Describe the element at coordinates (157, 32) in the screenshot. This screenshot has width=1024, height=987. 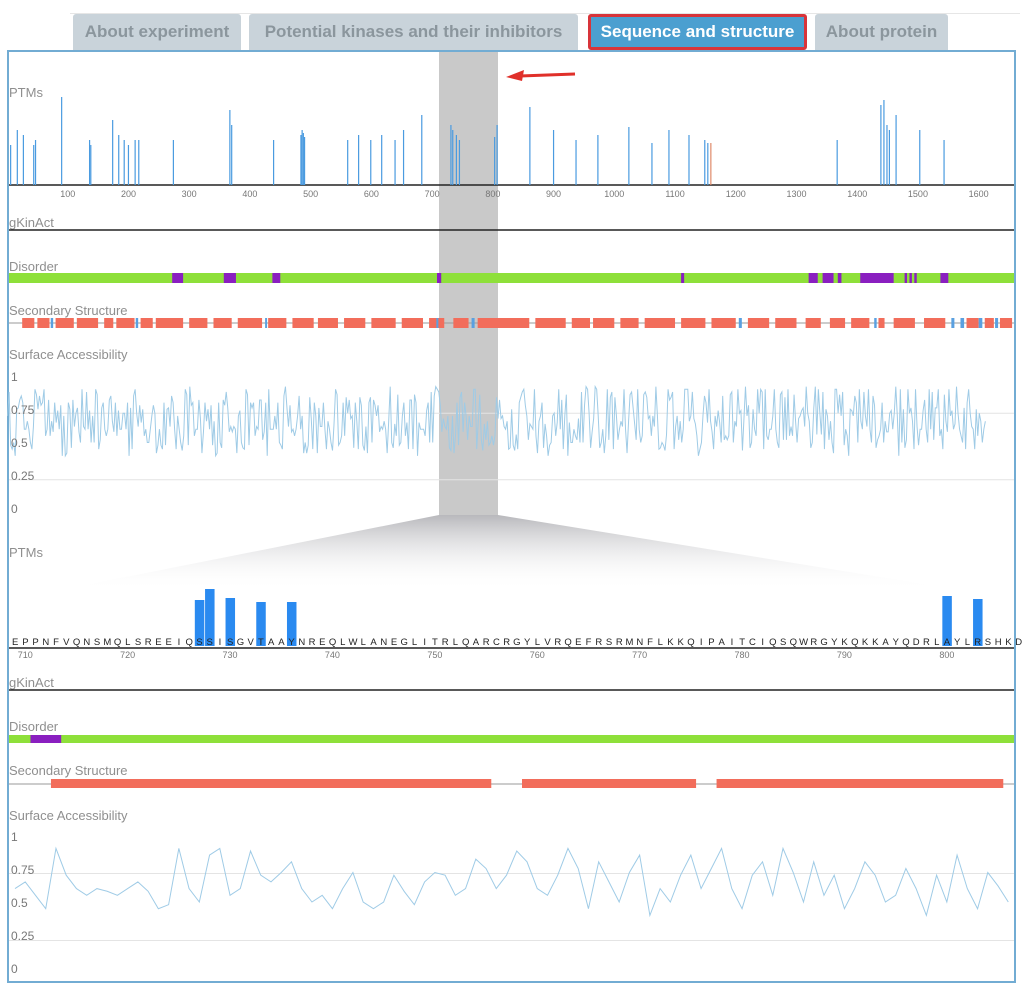
I see `tab-about-experiment: About experiment` at that location.